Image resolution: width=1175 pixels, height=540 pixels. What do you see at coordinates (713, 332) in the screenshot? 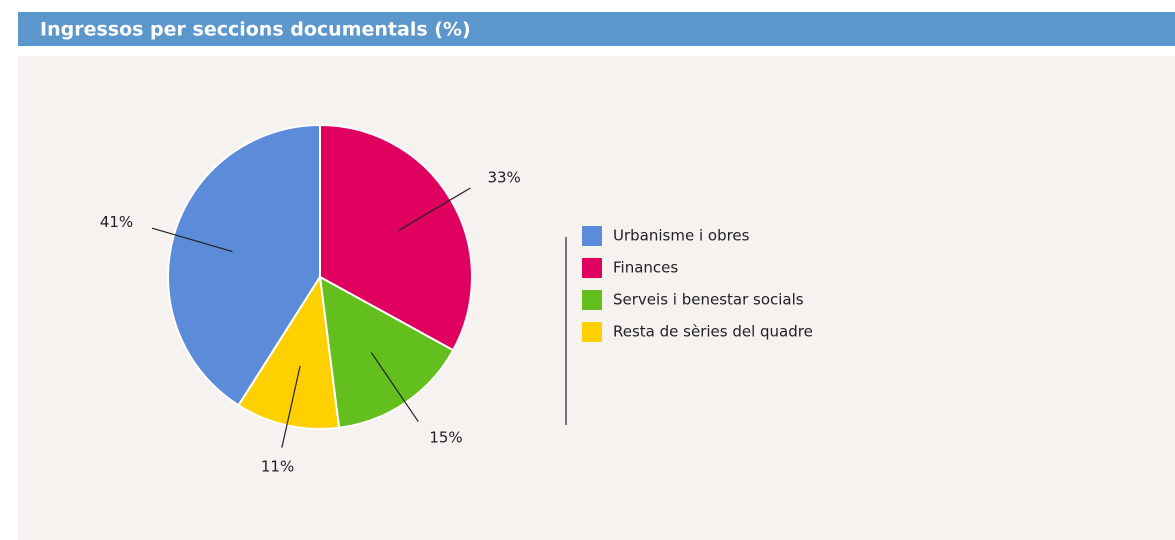
I see `legend-label: Resta de sèries del quadre` at bounding box center [713, 332].